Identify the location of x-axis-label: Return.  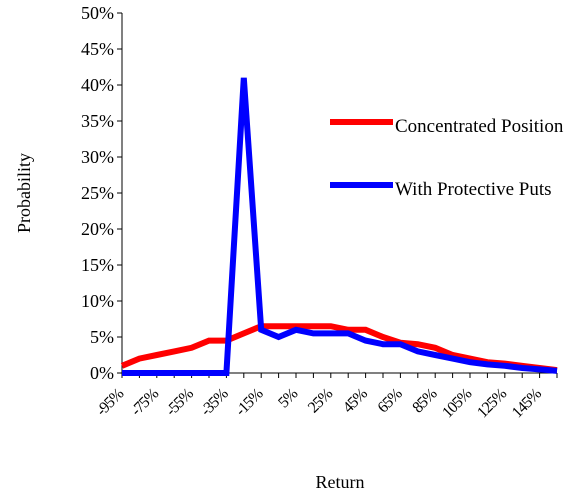
(340, 482).